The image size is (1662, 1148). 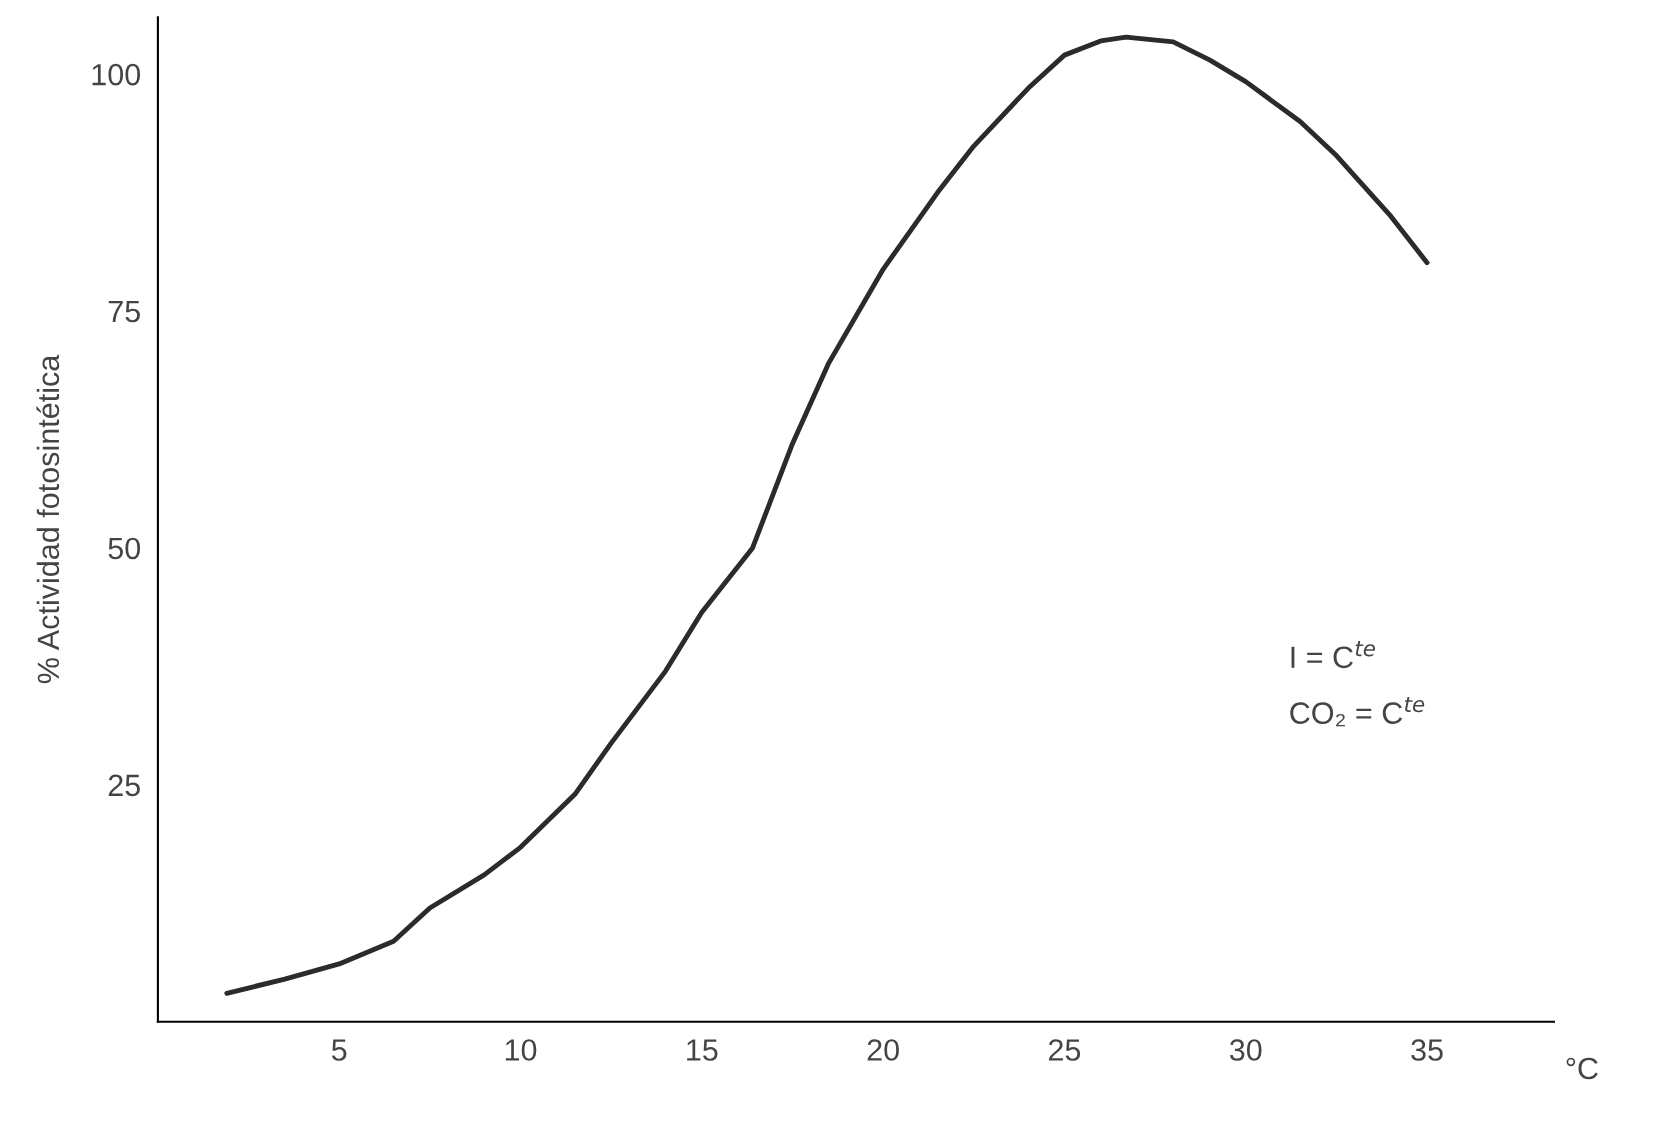 What do you see at coordinates (124, 312) in the screenshot?
I see `y-tick-label: 75` at bounding box center [124, 312].